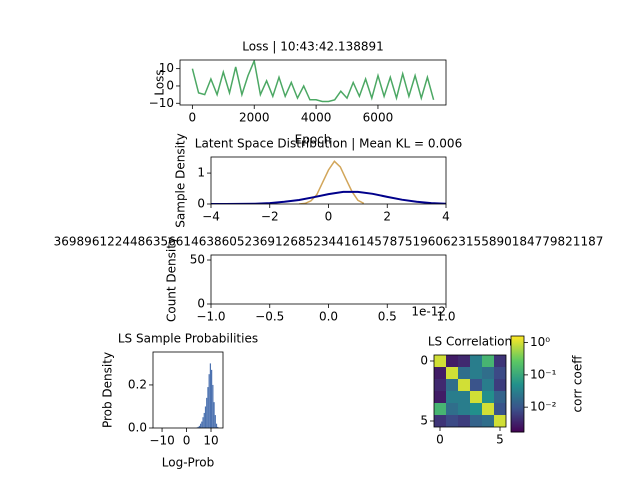 The image size is (640, 480). I want to click on colorbar-label: corr coeff, so click(578, 384).